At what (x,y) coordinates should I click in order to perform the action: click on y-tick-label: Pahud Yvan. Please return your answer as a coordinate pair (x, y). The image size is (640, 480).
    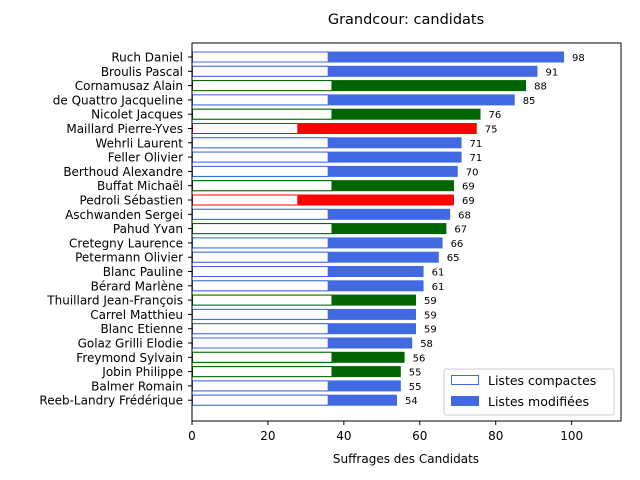
    Looking at the image, I should click on (148, 229).